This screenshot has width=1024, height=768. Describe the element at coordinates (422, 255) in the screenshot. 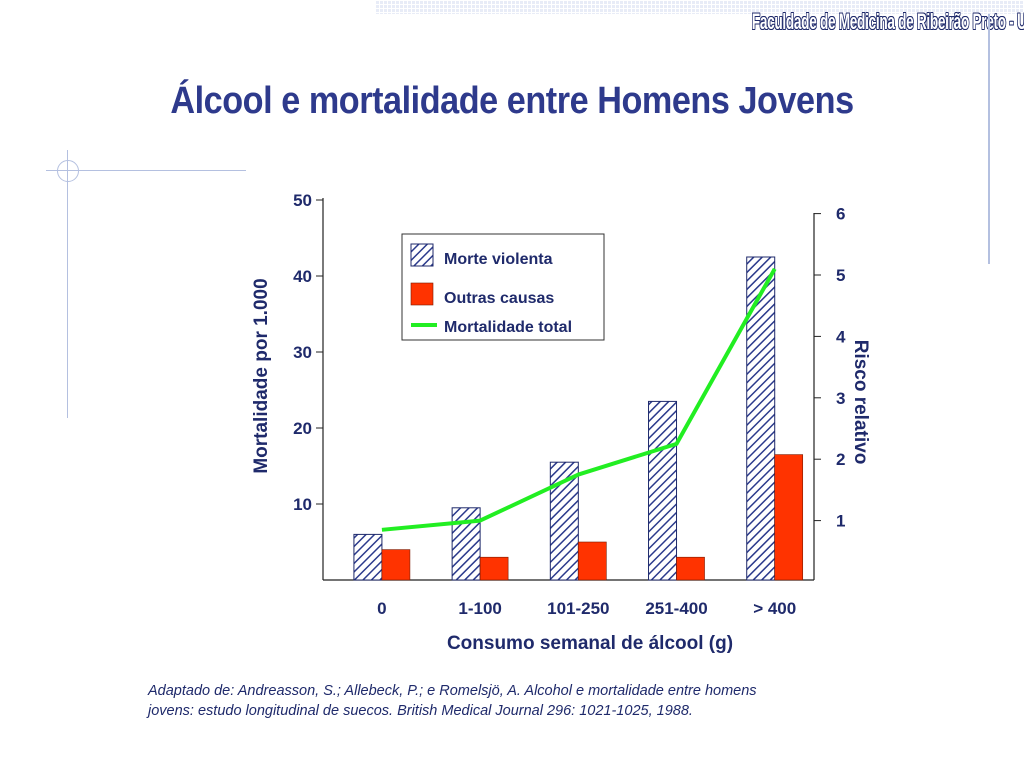

I see `legend-swatch-morte-violenta` at that location.